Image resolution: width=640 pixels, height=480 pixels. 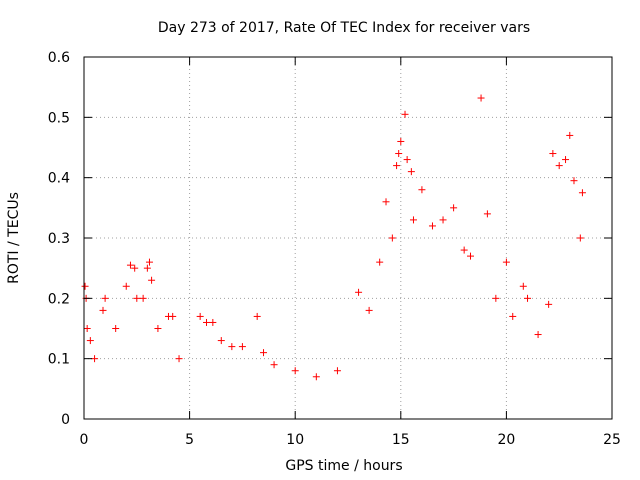 What do you see at coordinates (189, 440) in the screenshot?
I see `x-tick-label: 5` at bounding box center [189, 440].